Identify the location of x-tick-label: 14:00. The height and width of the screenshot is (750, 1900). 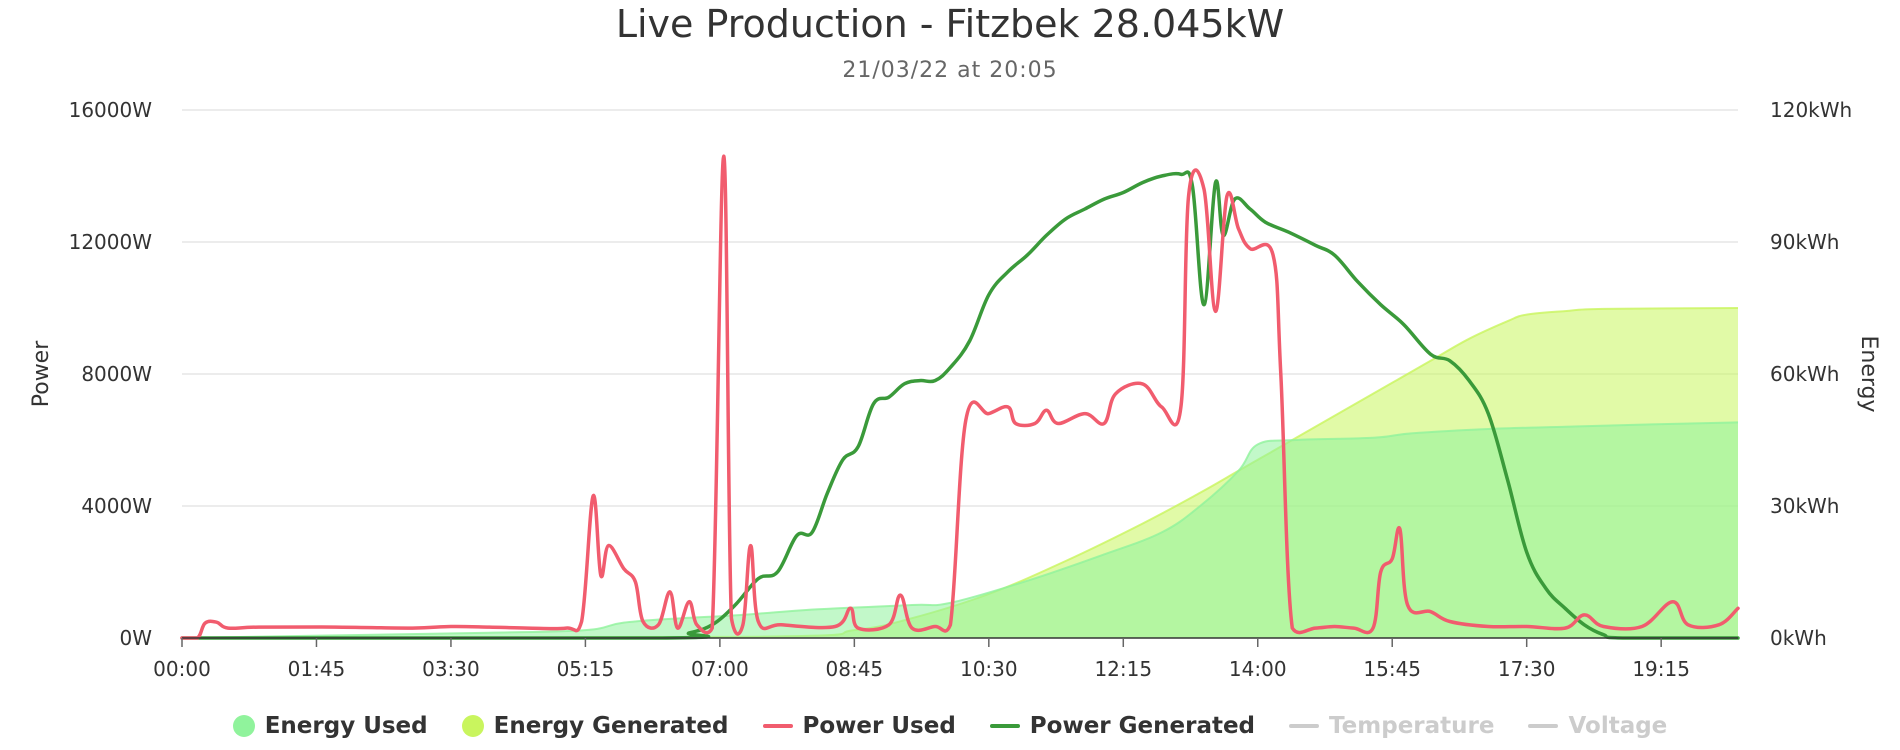
(1258, 669).